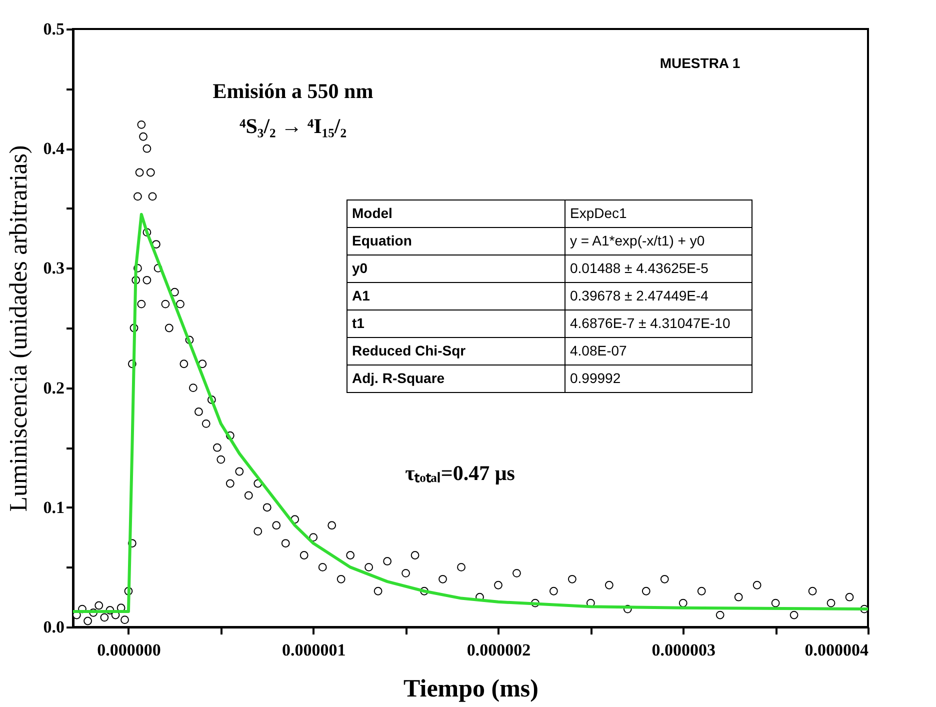 The image size is (936, 707). What do you see at coordinates (409, 350) in the screenshot?
I see `annotation: Reduced Chi-Sqr` at bounding box center [409, 350].